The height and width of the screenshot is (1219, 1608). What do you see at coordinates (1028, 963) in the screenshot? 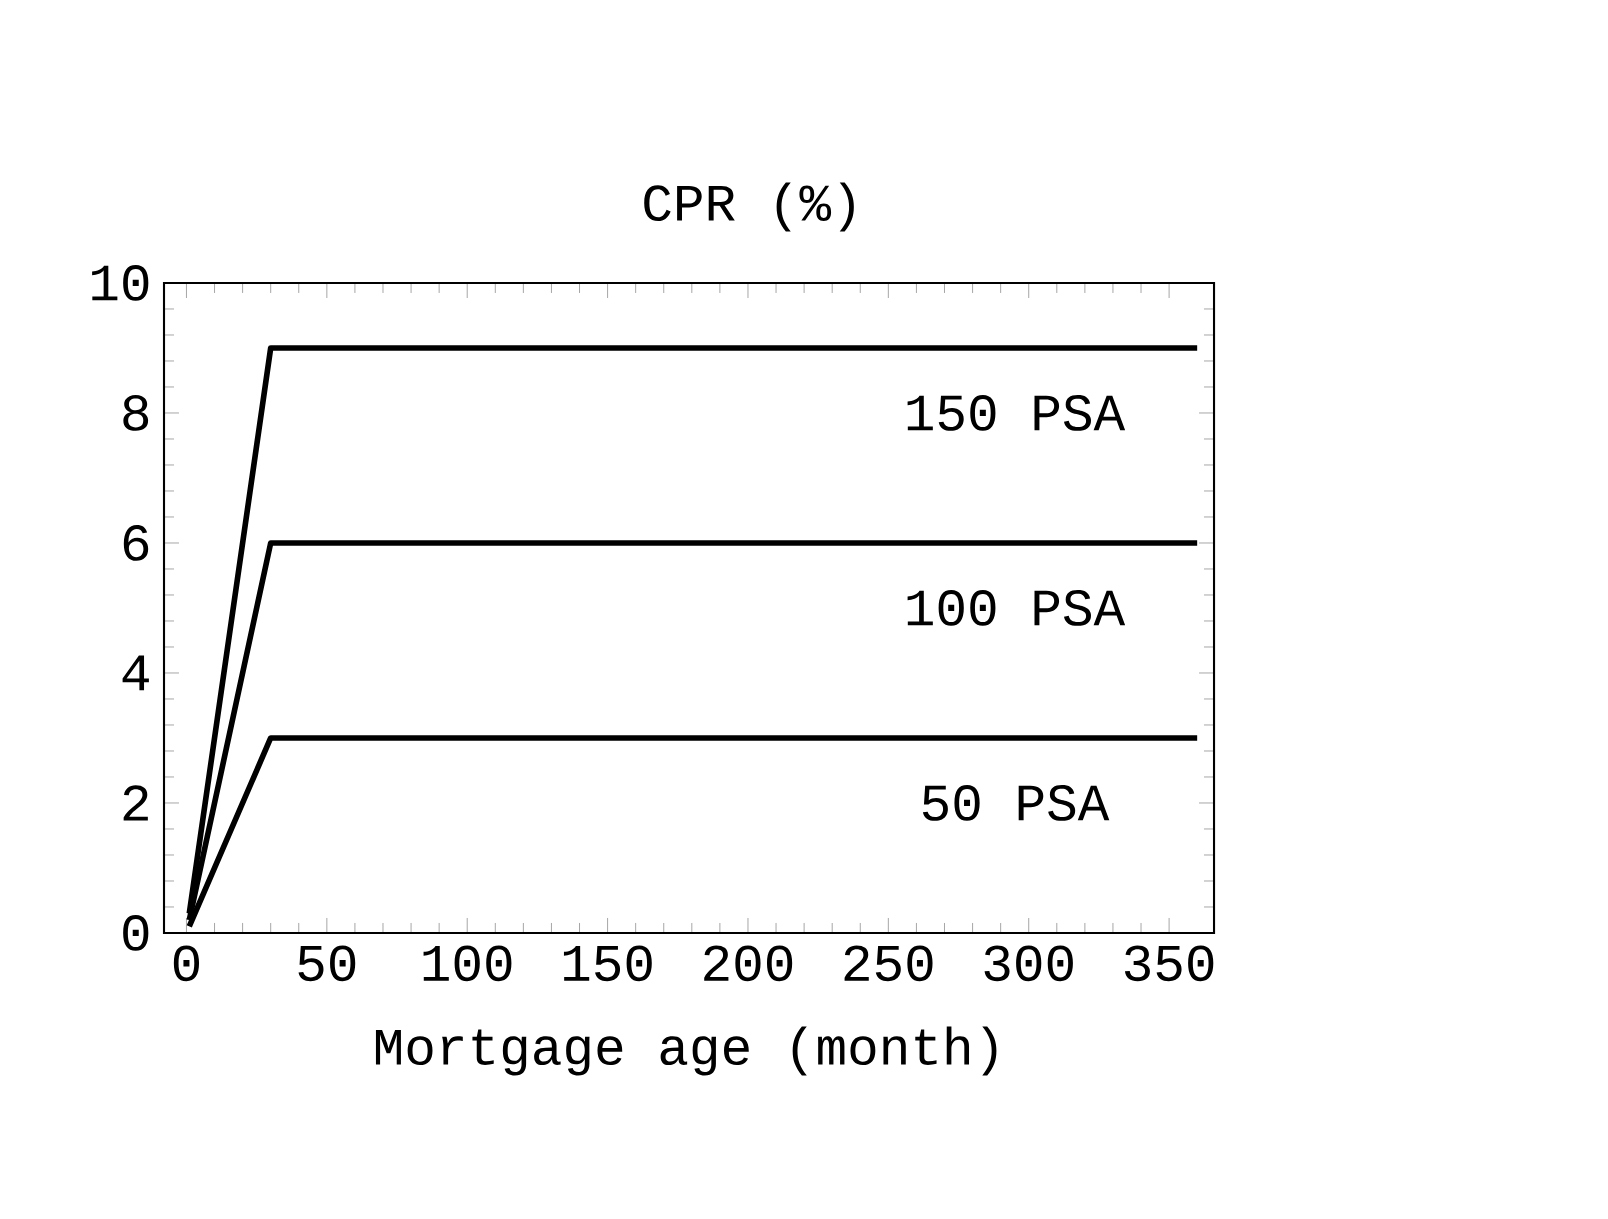
I see `x-tick-label: 300` at bounding box center [1028, 963].